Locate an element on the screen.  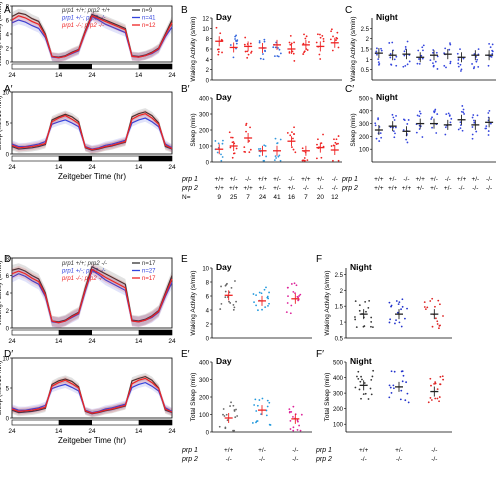
geno-B-prp2-6: -/- is located at coordinates (306, 188).